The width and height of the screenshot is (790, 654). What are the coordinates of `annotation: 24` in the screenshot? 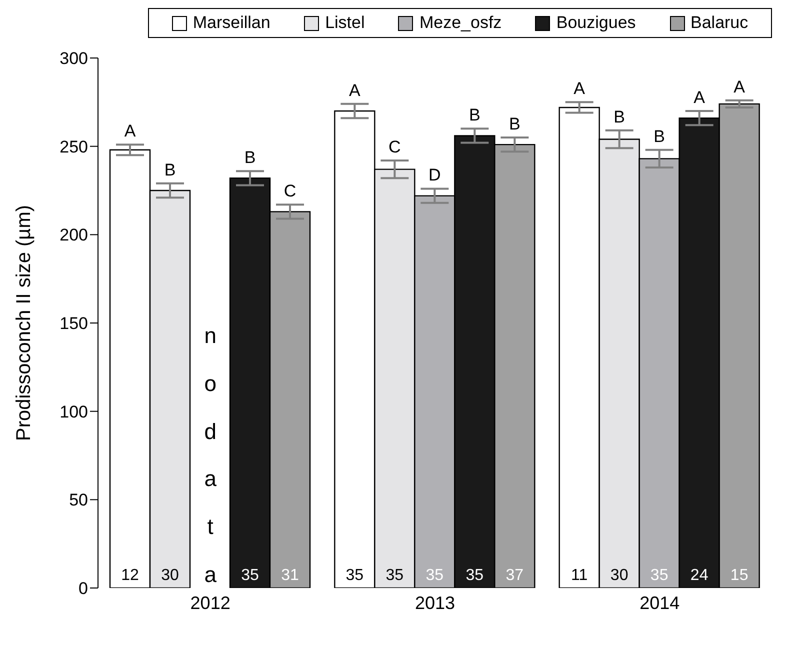 It's located at (699, 575).